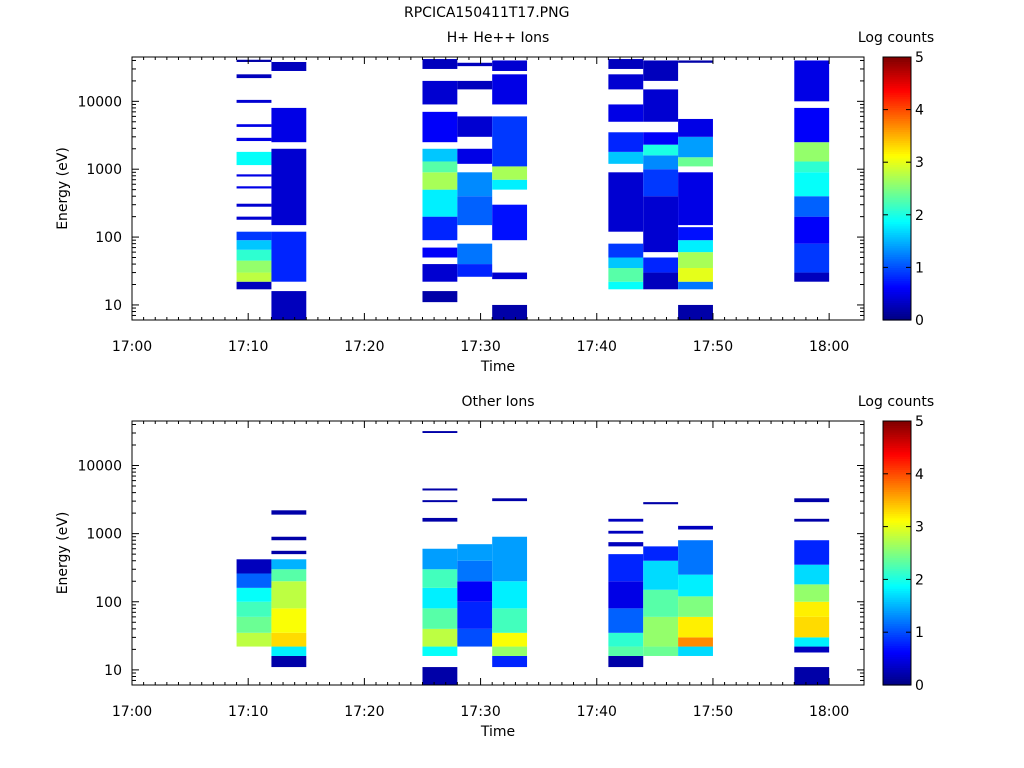 Image resolution: width=1024 pixels, height=768 pixels. I want to click on colorbar-frame, so click(897, 553).